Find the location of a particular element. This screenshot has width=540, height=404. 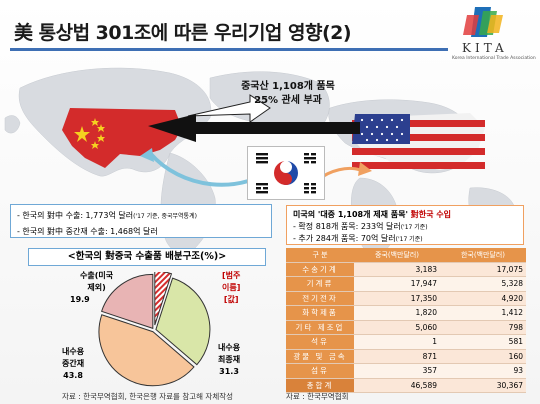

korea-flag-icon is located at coordinates (286, 173).